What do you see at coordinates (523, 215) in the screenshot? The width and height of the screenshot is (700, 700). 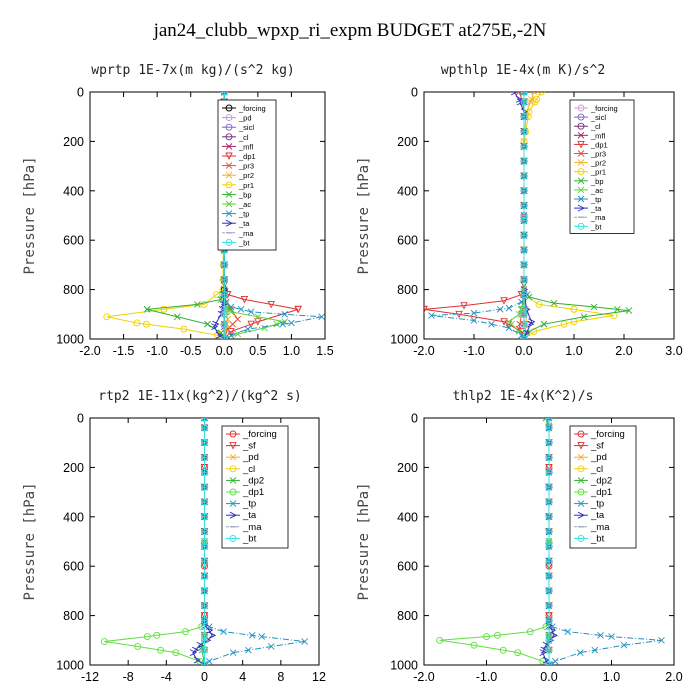 I see `series-line-ta` at bounding box center [523, 215].